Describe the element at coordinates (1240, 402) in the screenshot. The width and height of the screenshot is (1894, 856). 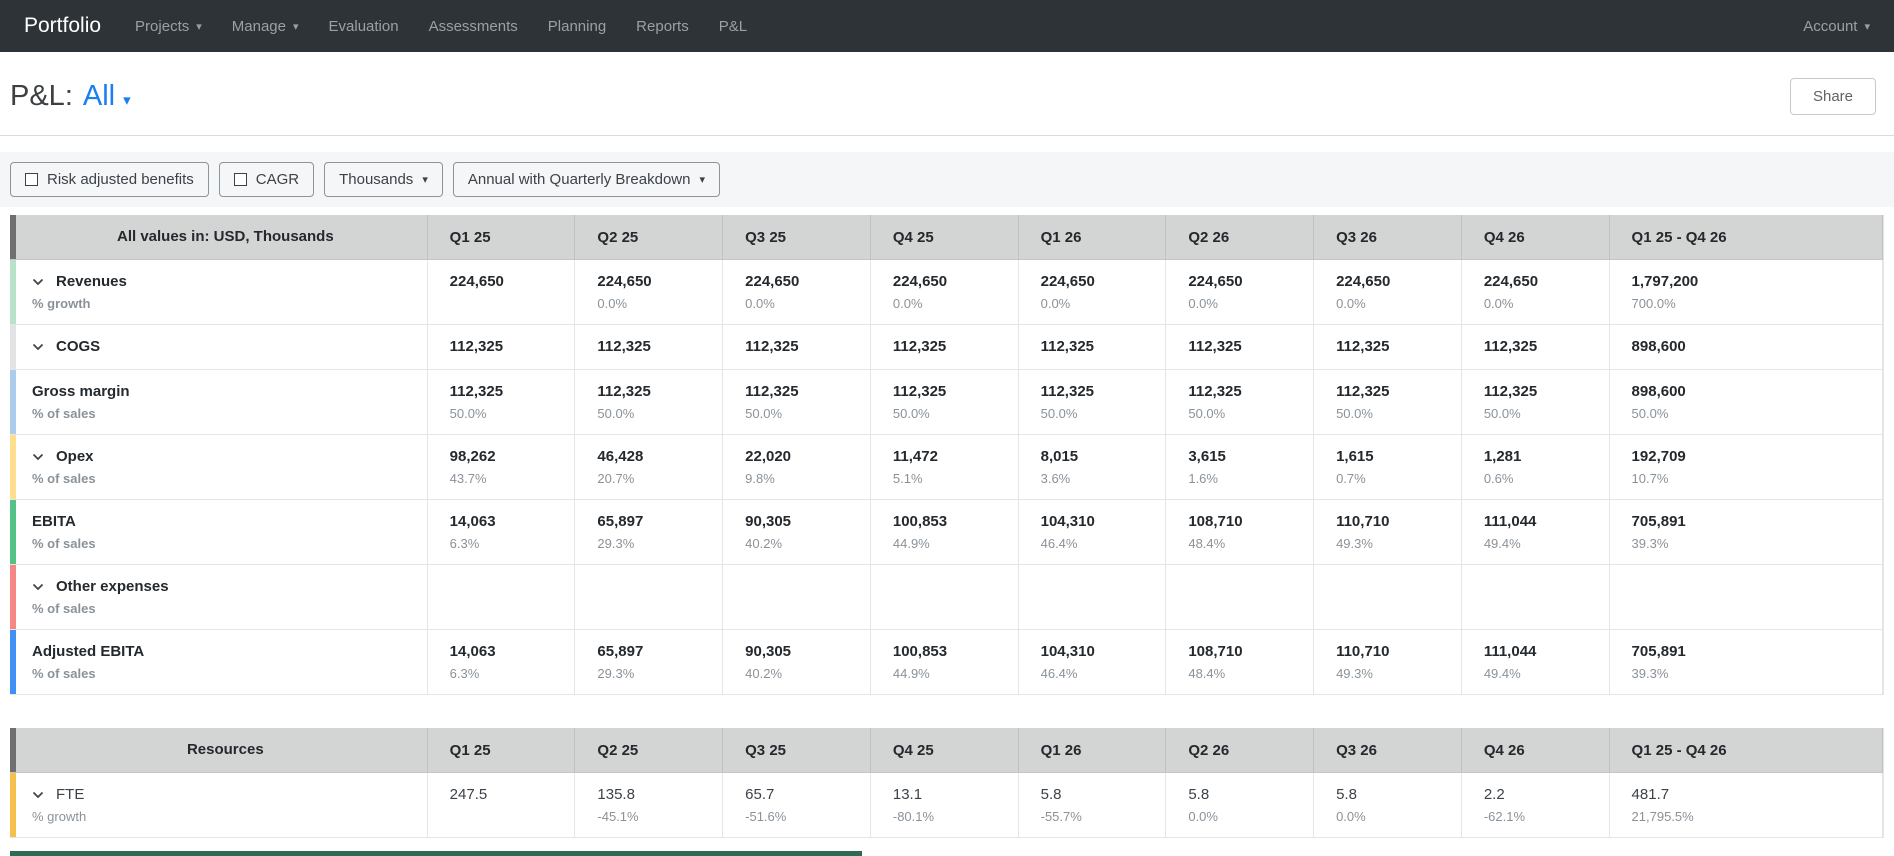
I see `value-cell: 112,325 50.0%` at that location.